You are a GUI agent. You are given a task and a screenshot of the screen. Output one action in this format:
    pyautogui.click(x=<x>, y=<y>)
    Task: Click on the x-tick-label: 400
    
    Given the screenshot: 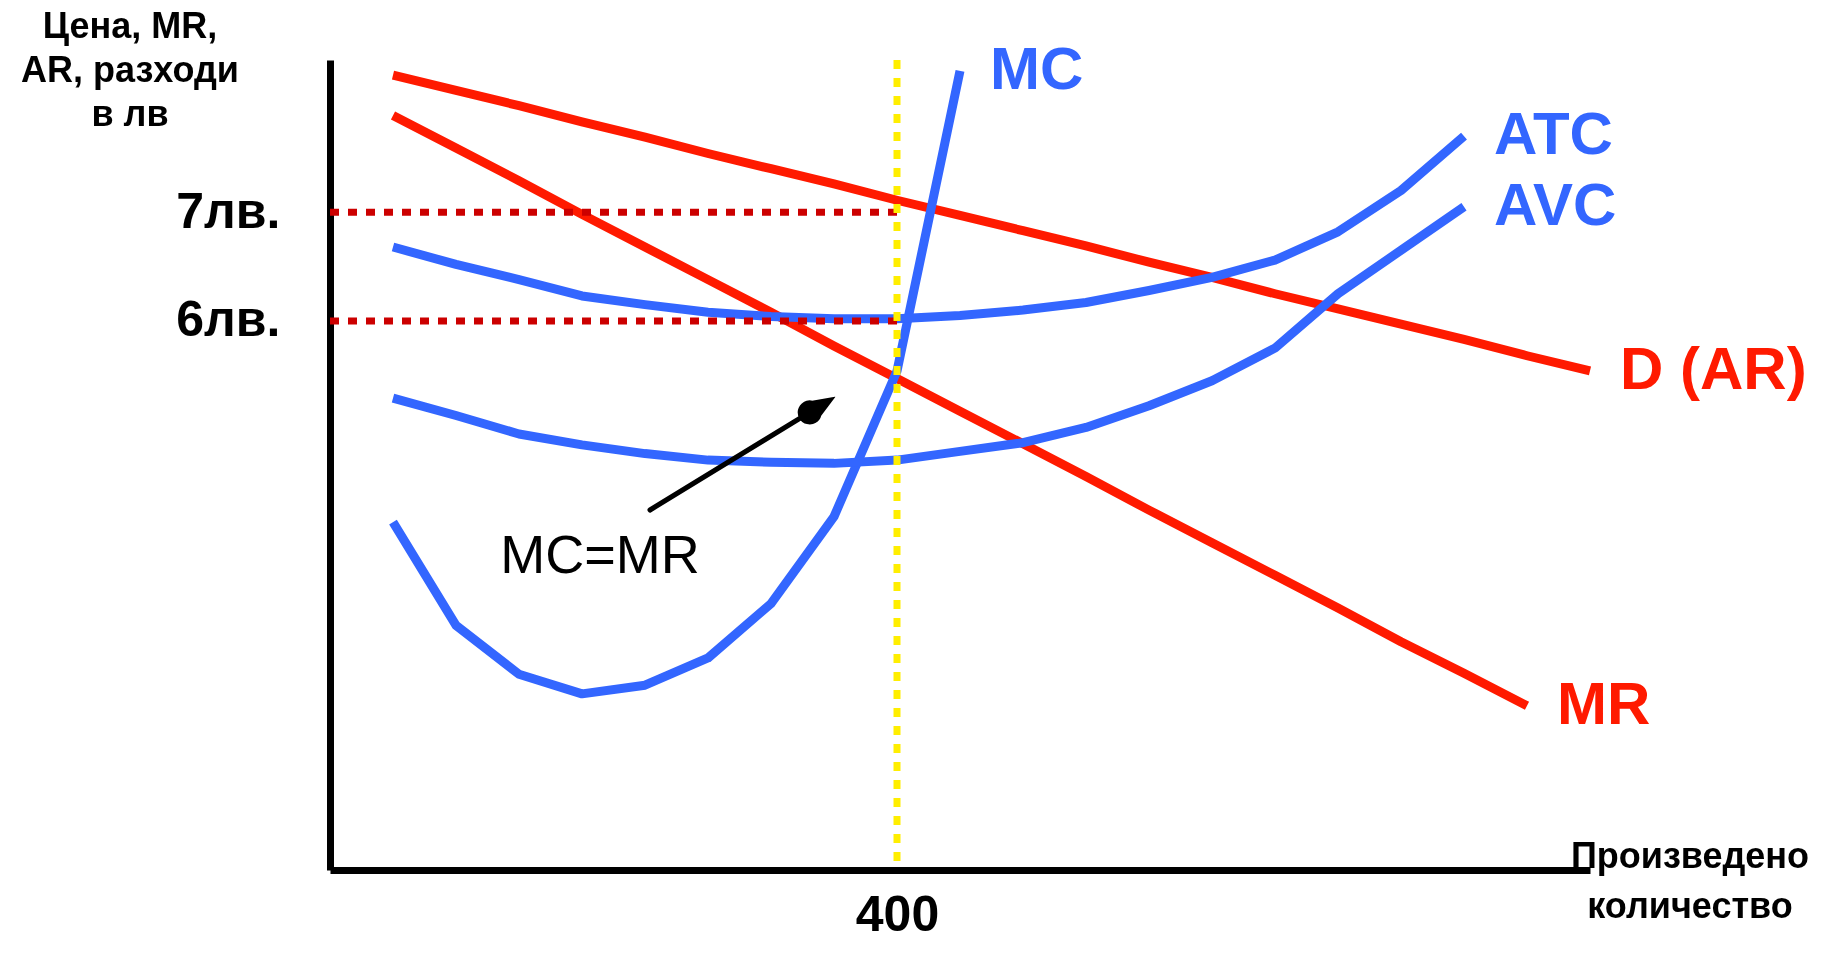 What is the action you would take?
    pyautogui.click(x=897, y=913)
    